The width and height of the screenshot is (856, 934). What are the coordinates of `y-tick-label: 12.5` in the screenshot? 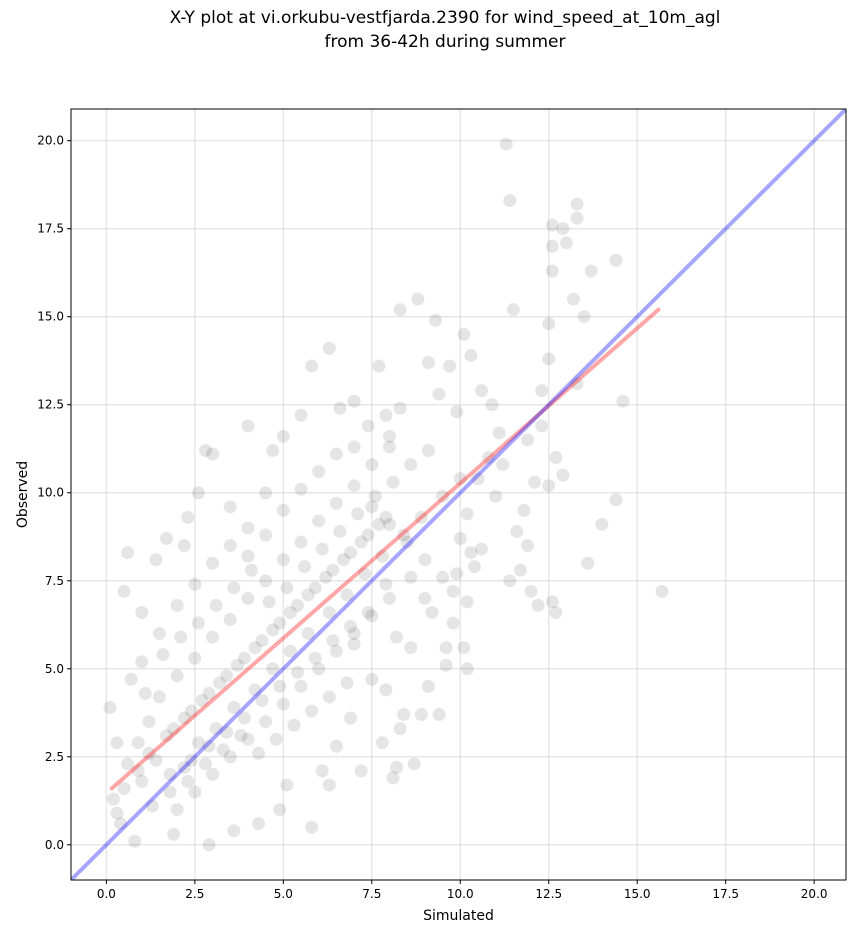 It's located at (50, 405).